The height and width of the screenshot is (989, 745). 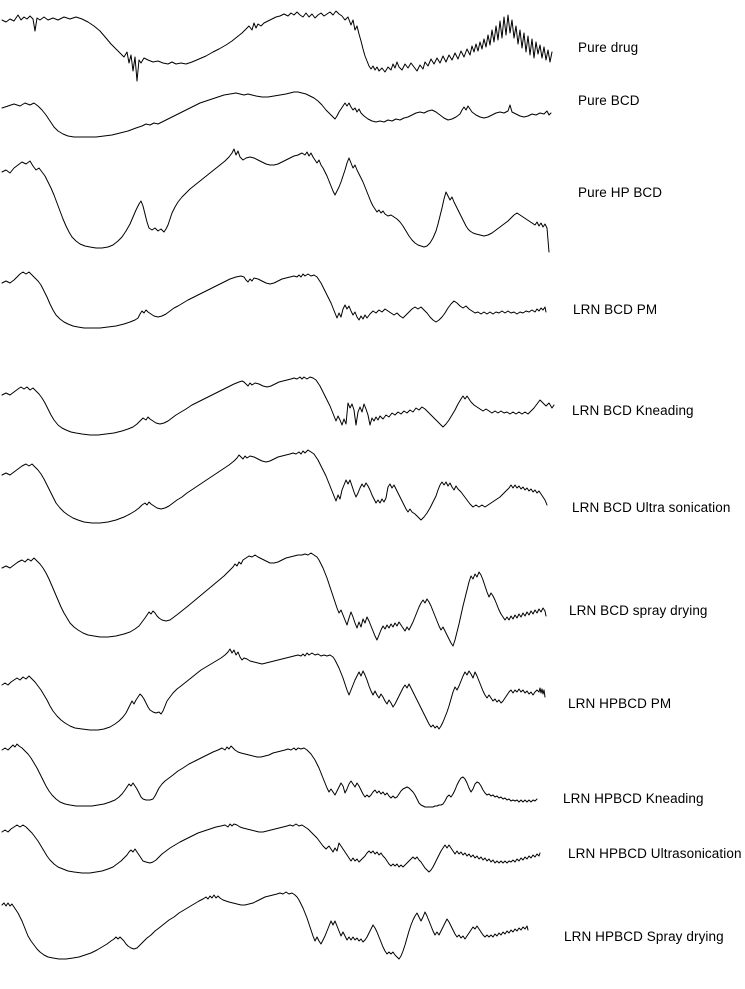 What do you see at coordinates (620, 703) in the screenshot?
I see `trace-label-lrn-hpbcd-pm: LRN HPBCD PM` at bounding box center [620, 703].